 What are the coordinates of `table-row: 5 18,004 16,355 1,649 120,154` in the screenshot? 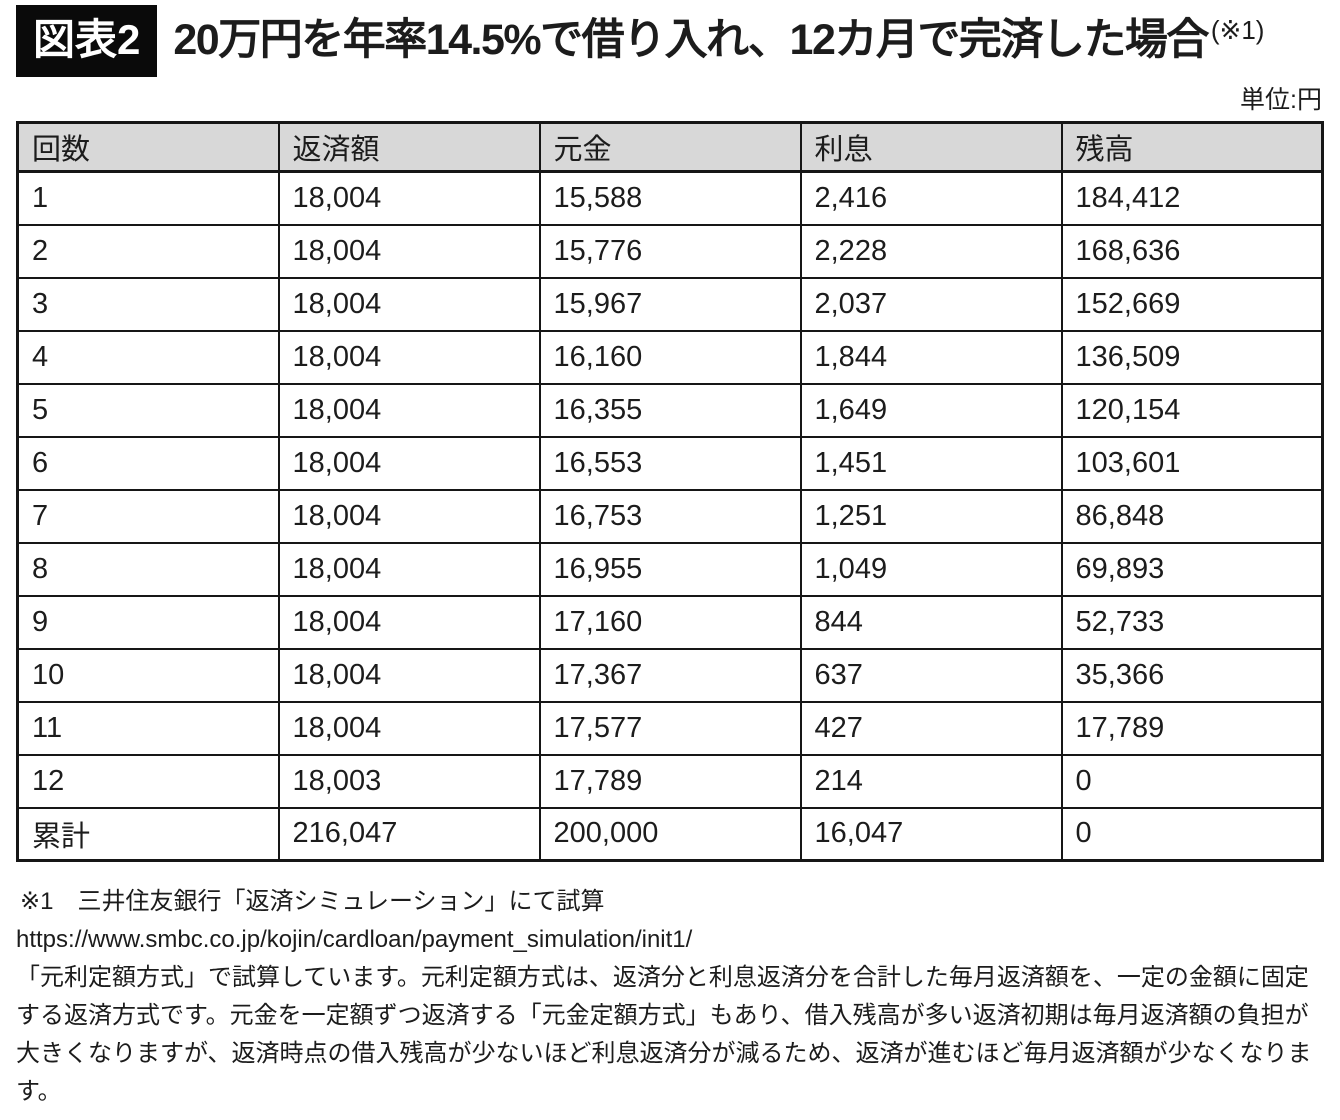 It's located at (670, 410).